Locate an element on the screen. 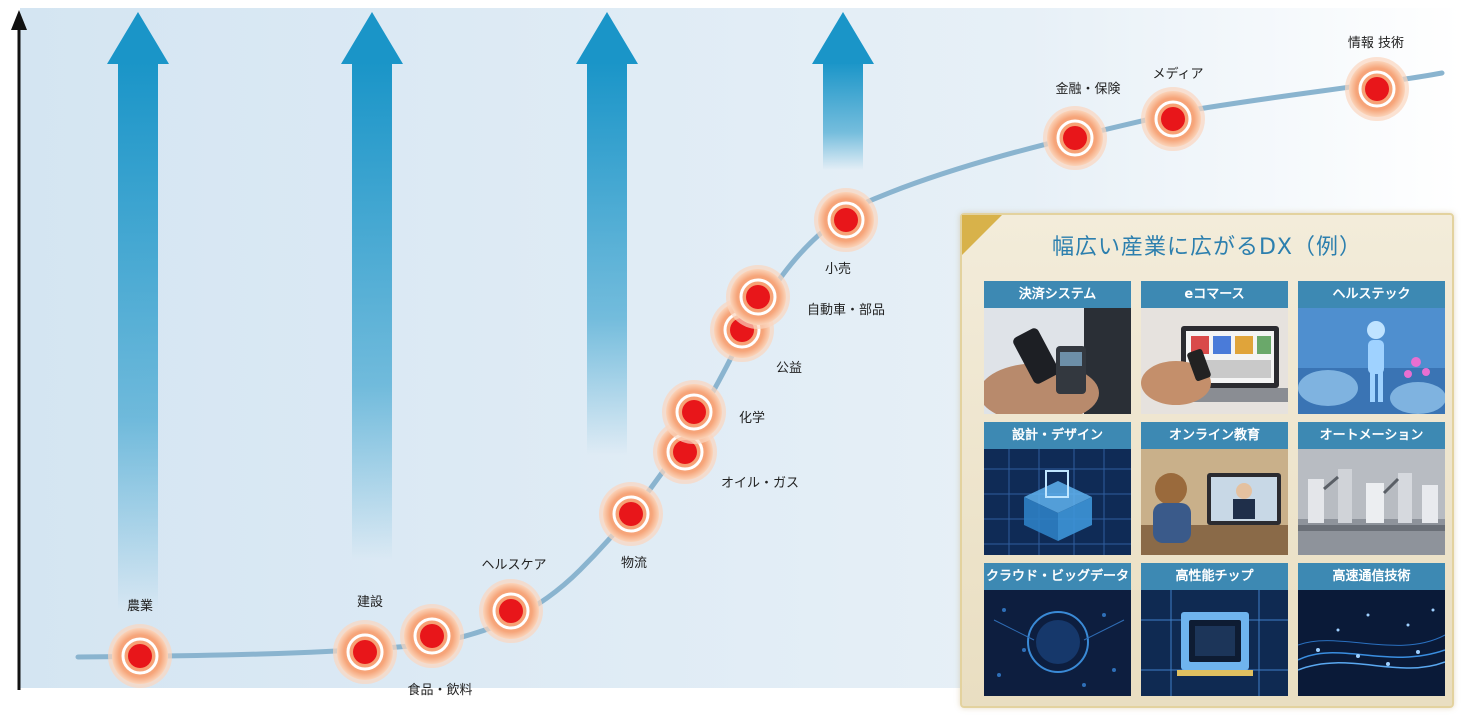 This screenshot has height=715, width=1461. tile-label: 高速通信技術 is located at coordinates (1371, 576).